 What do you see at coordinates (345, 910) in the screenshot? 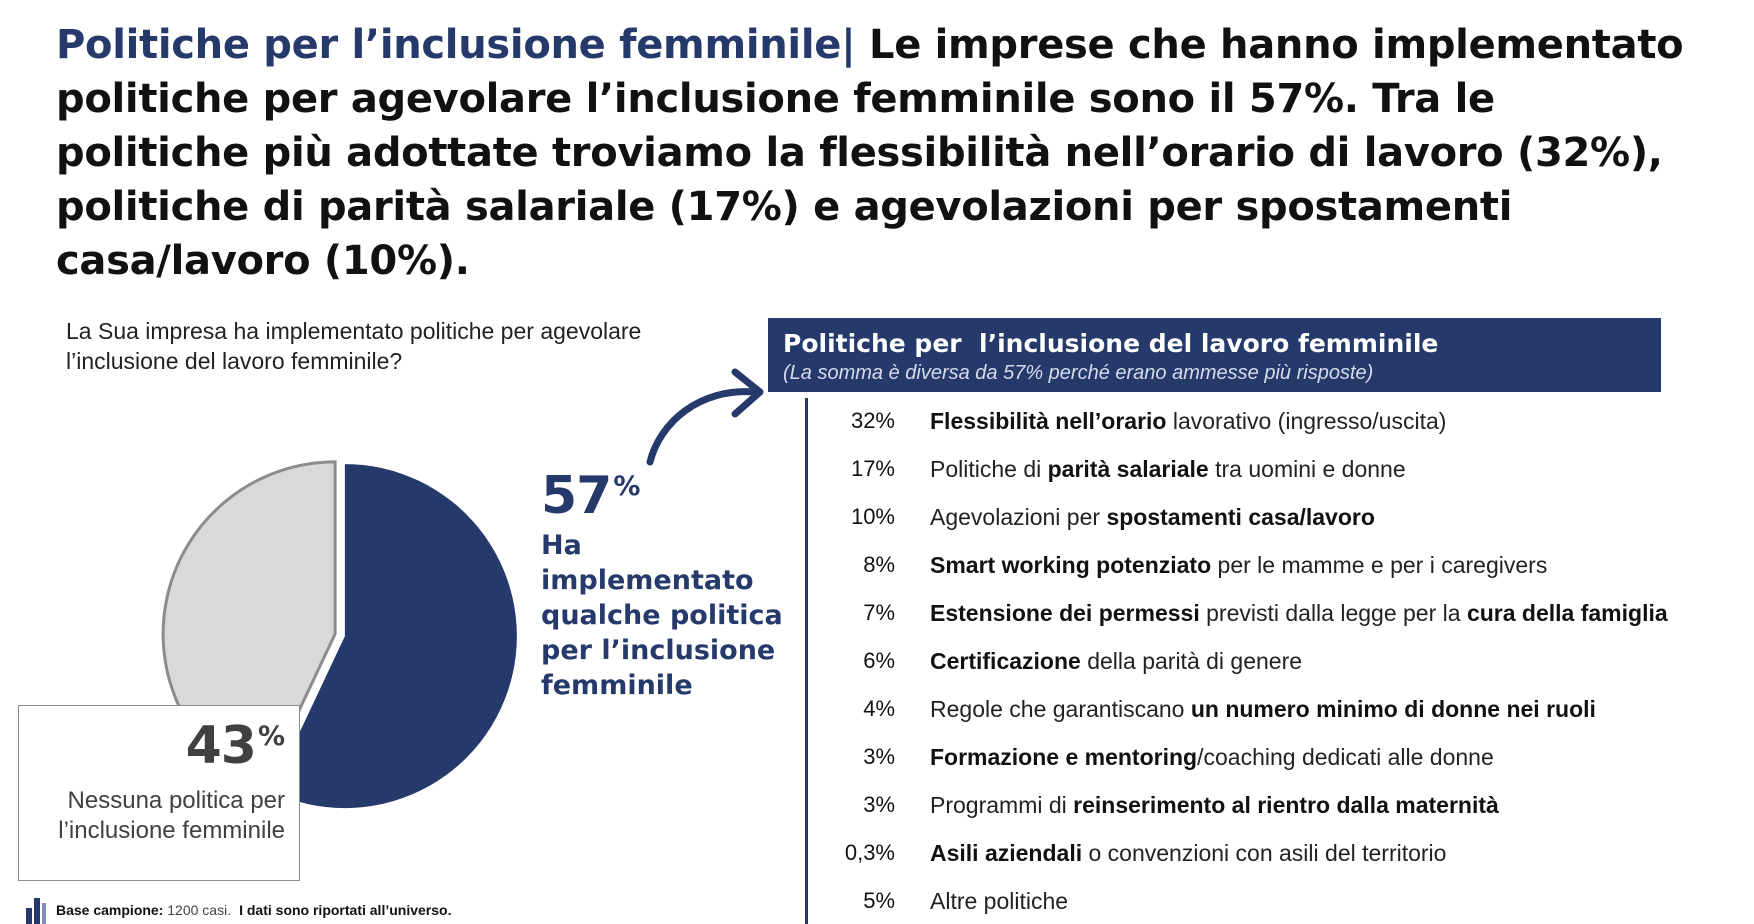
I see `footer-note: I dati sono riportati all’universo.` at bounding box center [345, 910].